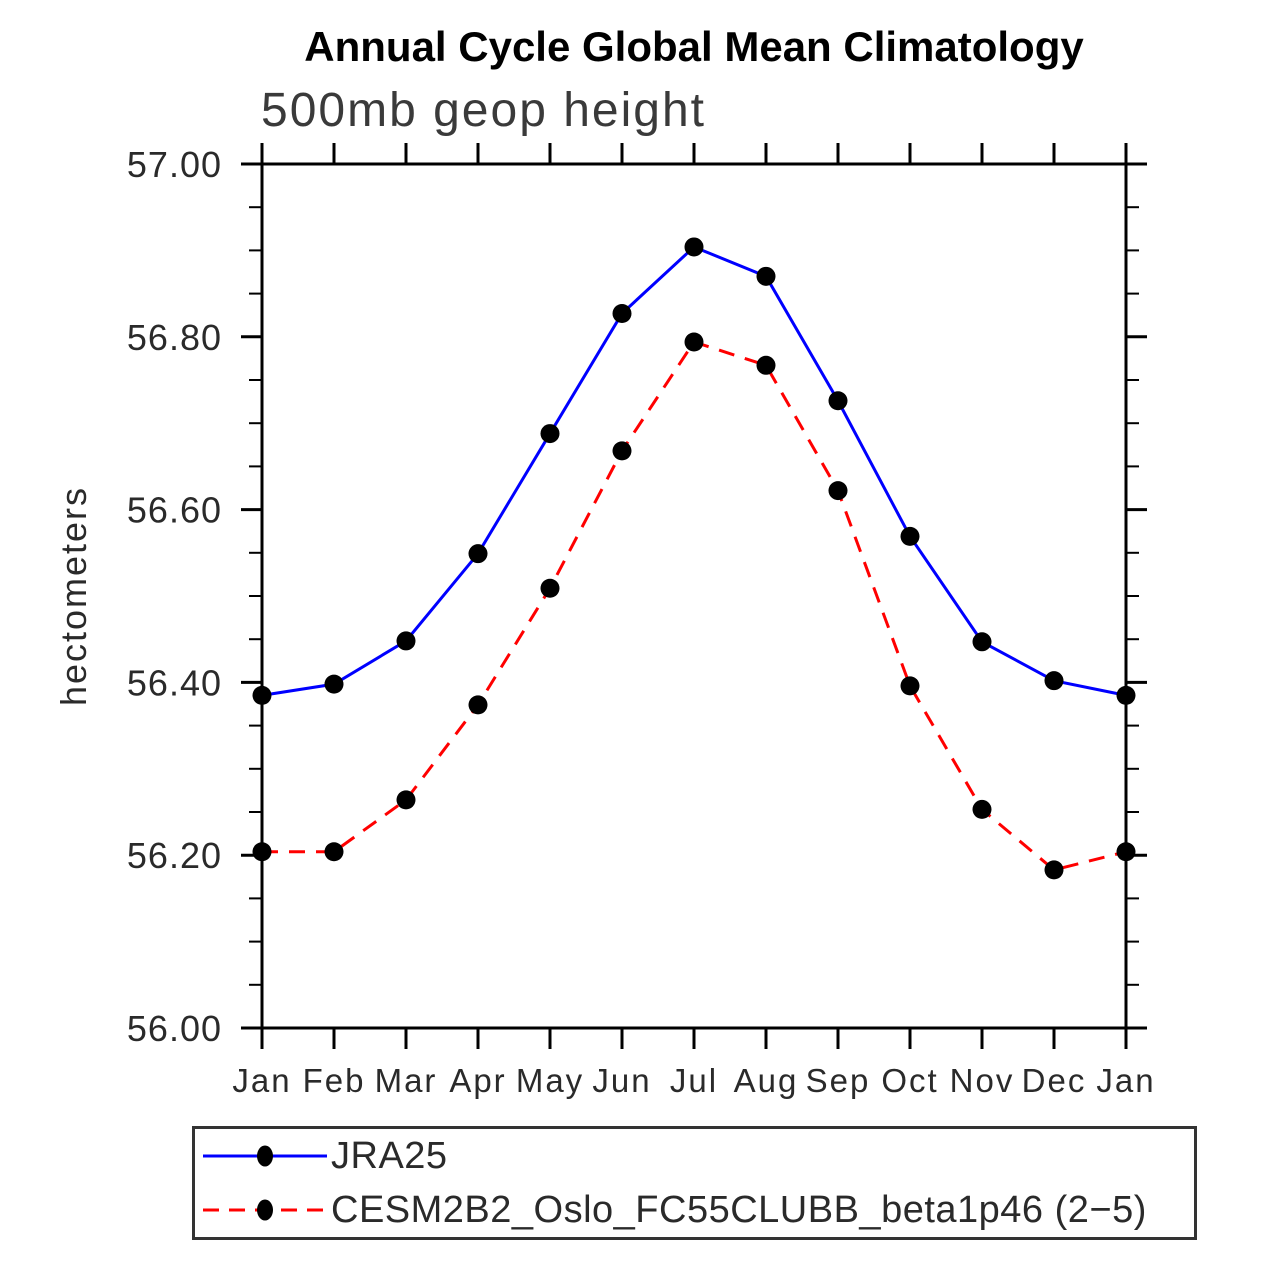 Image resolution: width=1271 pixels, height=1271 pixels. I want to click on legend-item-jra25: JRA25, so click(694, 1156).